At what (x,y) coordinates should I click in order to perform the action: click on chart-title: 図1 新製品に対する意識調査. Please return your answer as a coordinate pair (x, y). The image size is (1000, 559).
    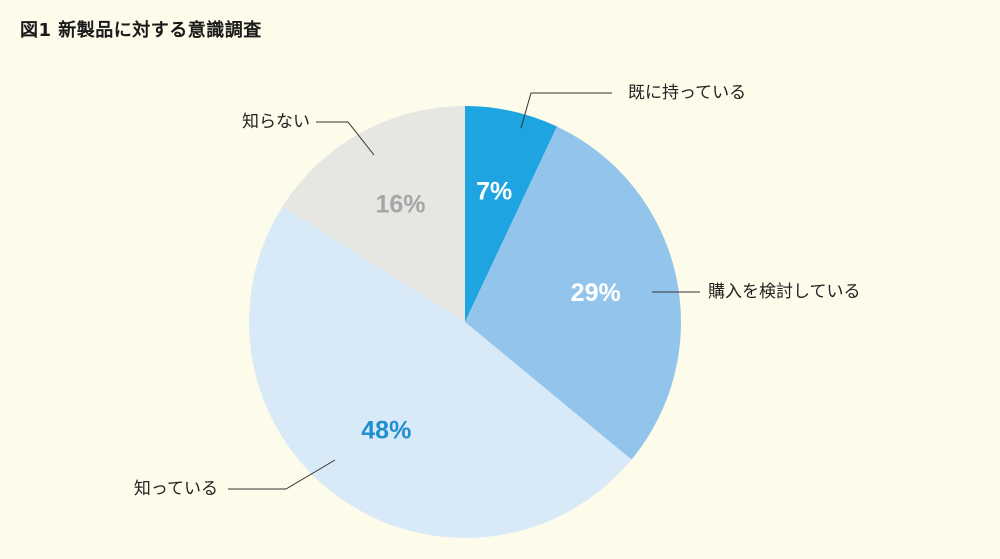
    Looking at the image, I should click on (141, 30).